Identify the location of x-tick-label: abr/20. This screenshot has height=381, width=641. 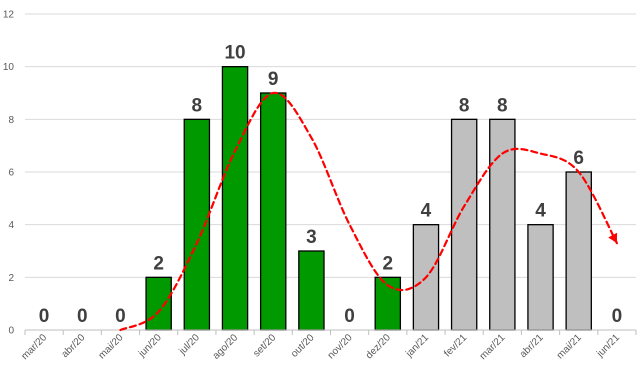
(74, 346).